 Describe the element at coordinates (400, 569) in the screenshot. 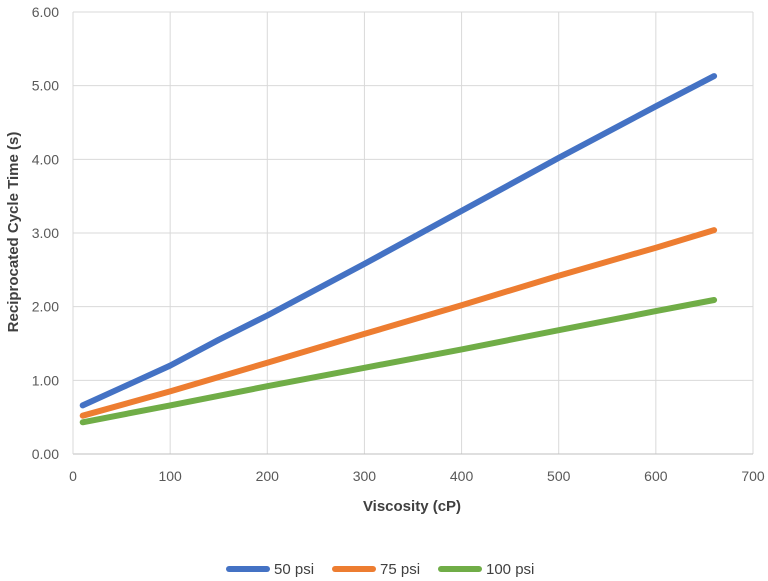

I see `legend-label: 75 psi` at that location.